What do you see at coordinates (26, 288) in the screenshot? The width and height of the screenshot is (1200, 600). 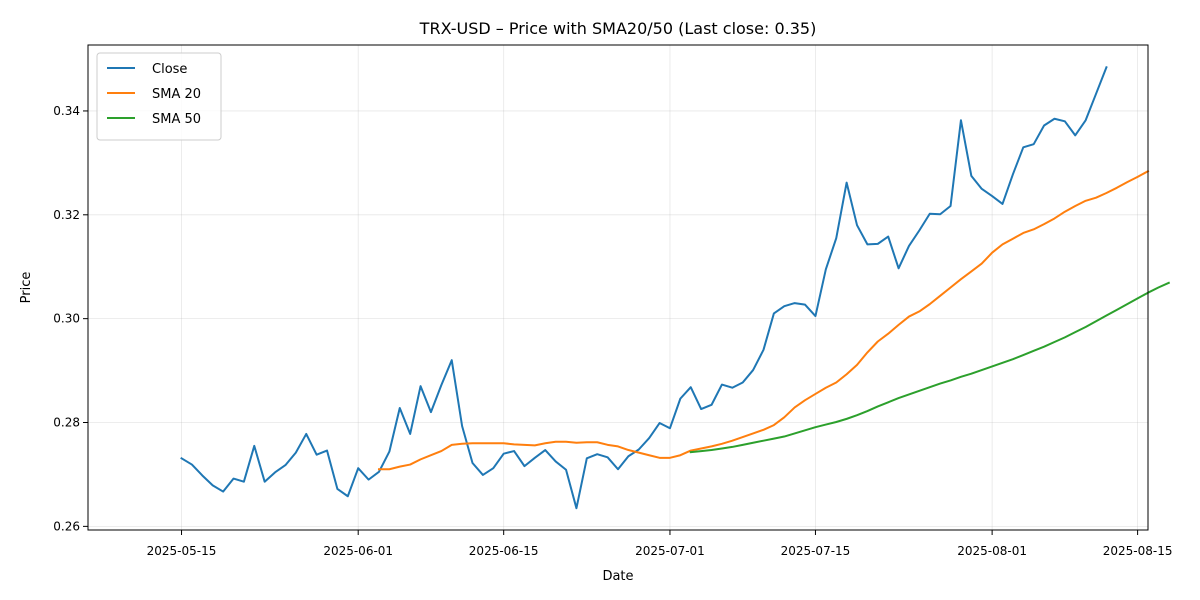 I see `y-axis-label: Price` at bounding box center [26, 288].